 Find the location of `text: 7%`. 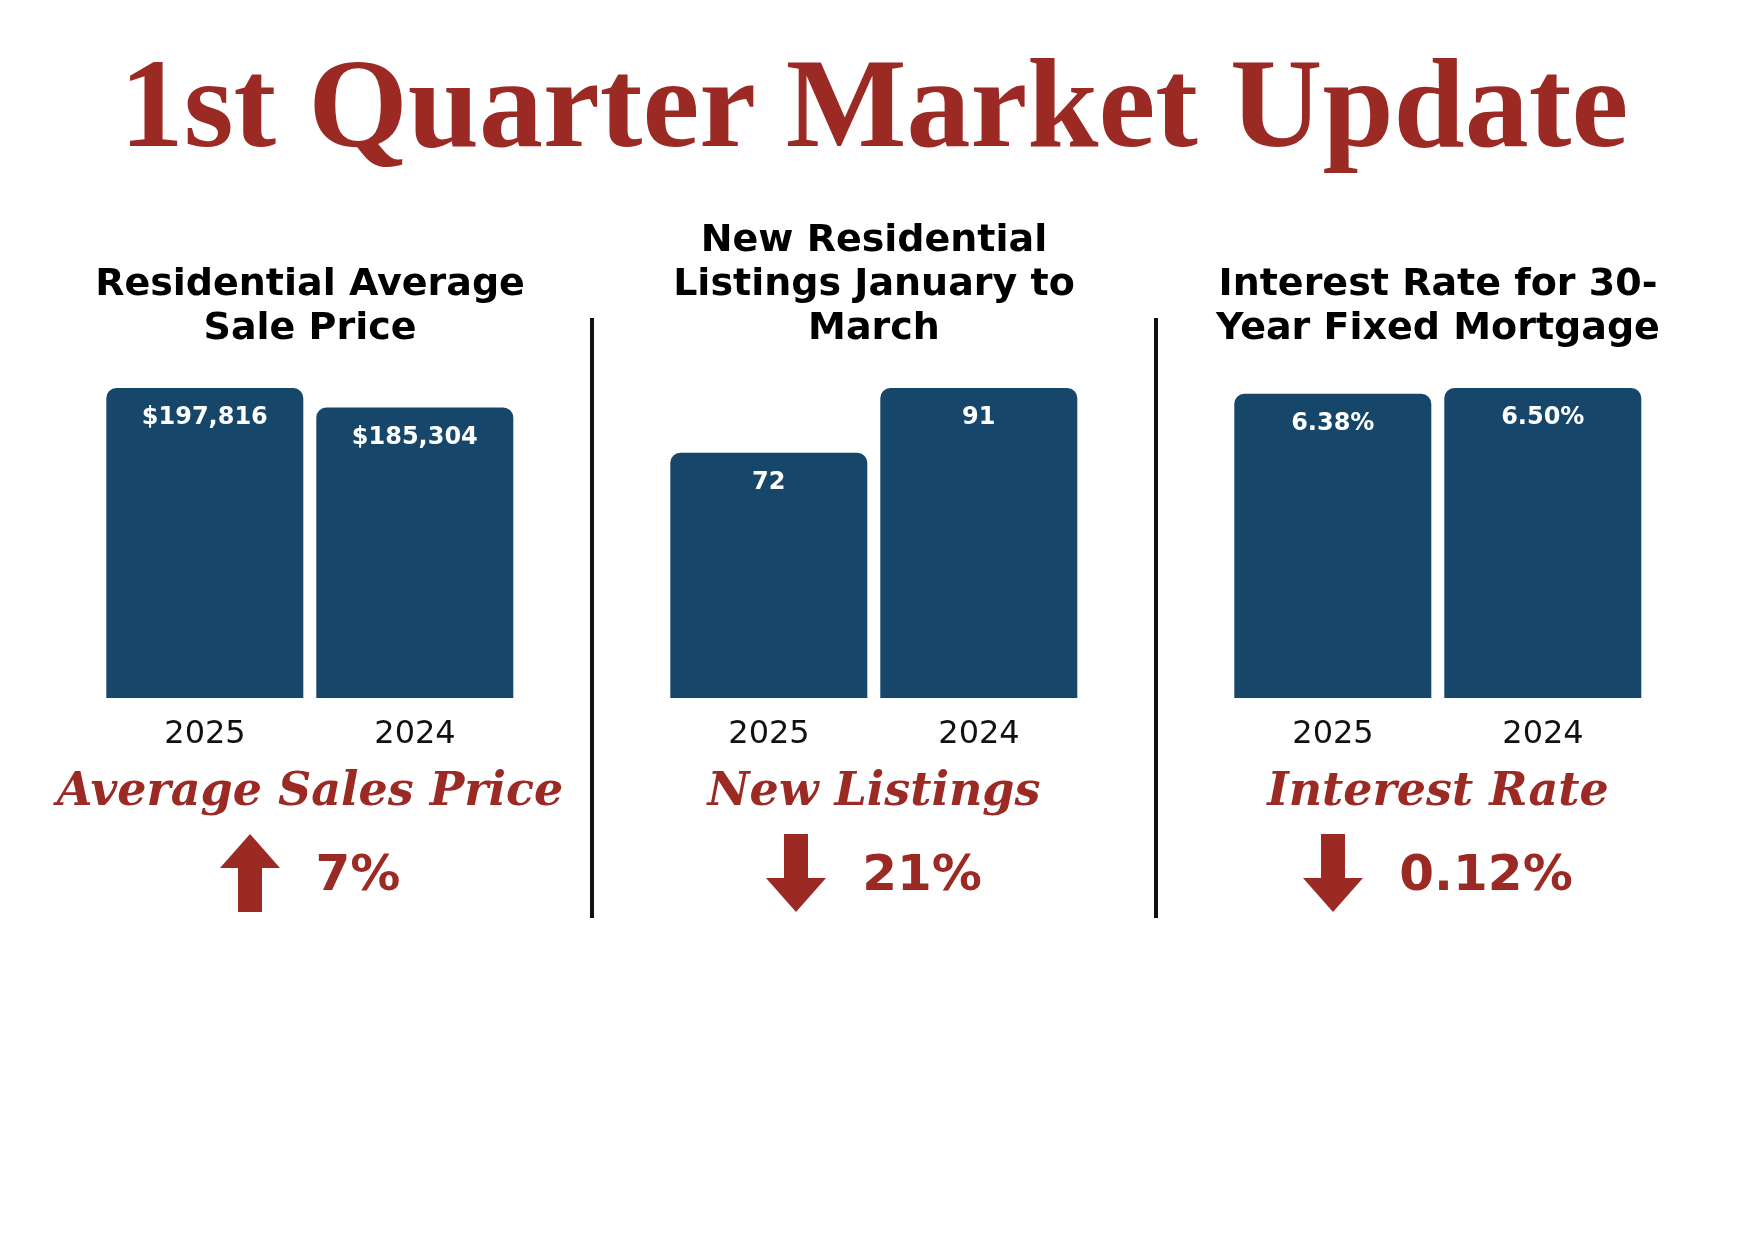

text: 7% is located at coordinates (358, 873).